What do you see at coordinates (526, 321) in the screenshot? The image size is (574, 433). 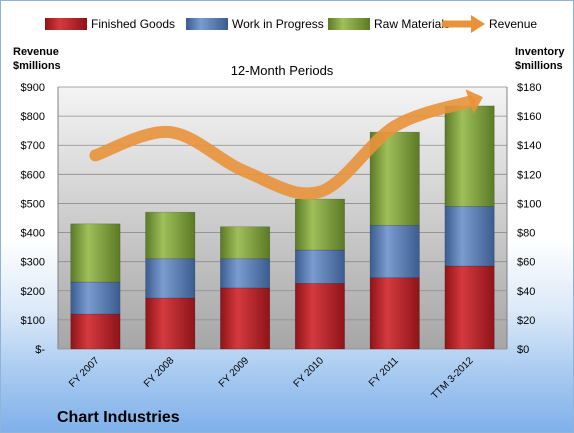 I see `right-tick-label: $20` at bounding box center [526, 321].